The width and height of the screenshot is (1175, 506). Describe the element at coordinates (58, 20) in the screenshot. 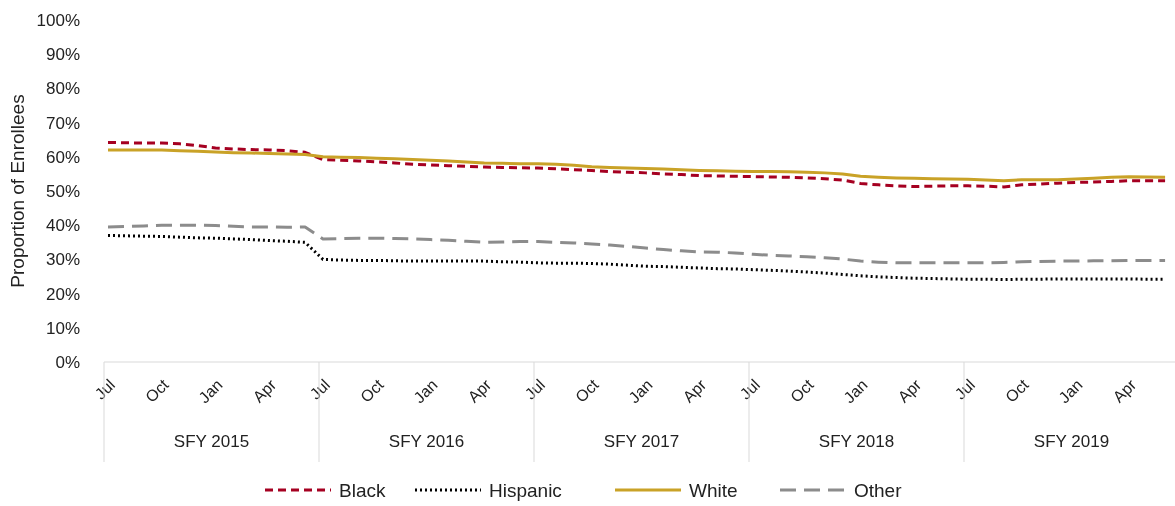

I see `y-tick-label: 100%` at that location.